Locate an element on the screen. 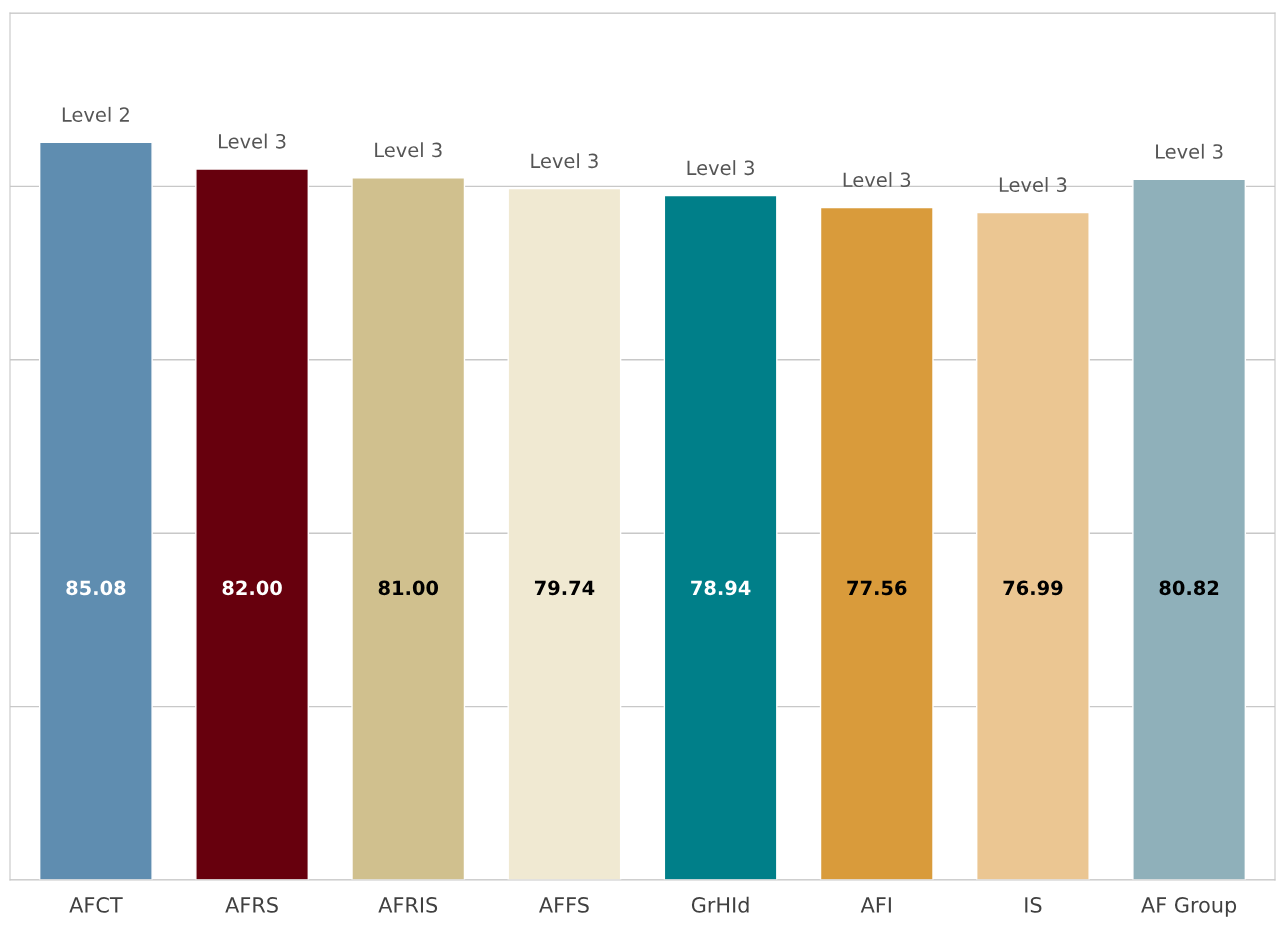 This screenshot has height=929, width=1276. annotation: Level 2 is located at coordinates (95, 114).